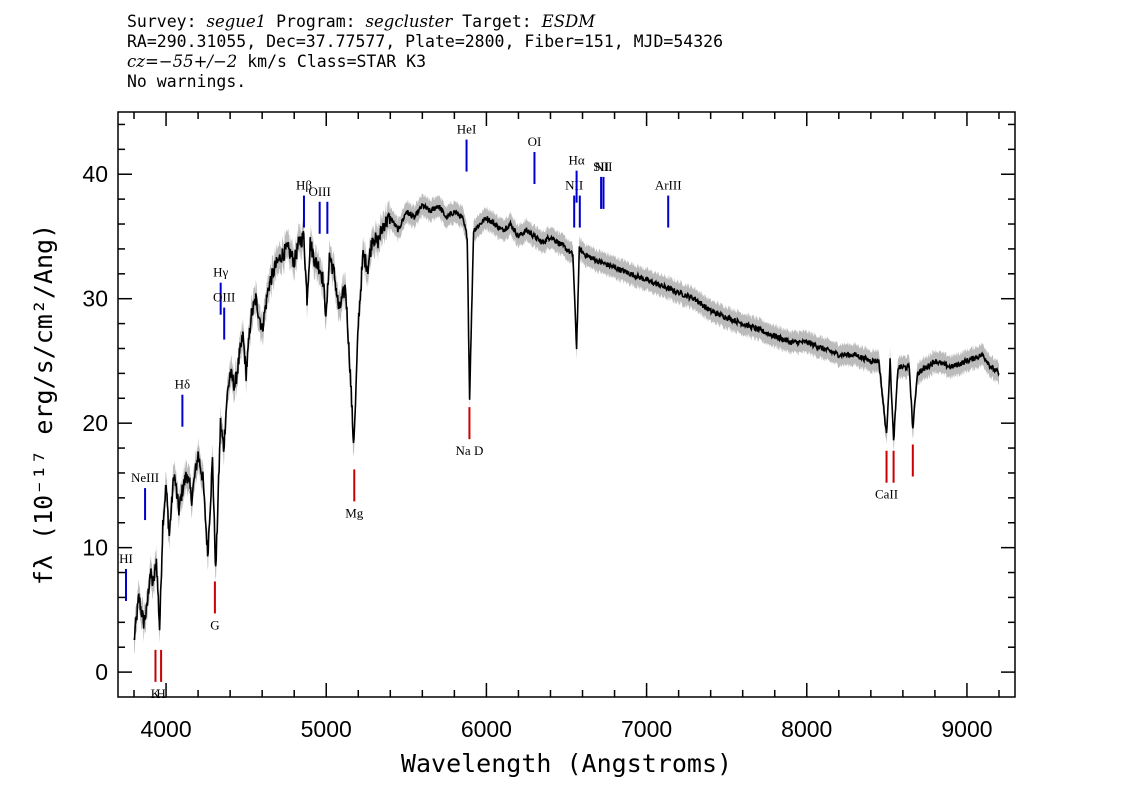 The image size is (1134, 810). Describe the element at coordinates (187, 81) in the screenshot. I see `header-line-warnings: No warnings.` at that location.